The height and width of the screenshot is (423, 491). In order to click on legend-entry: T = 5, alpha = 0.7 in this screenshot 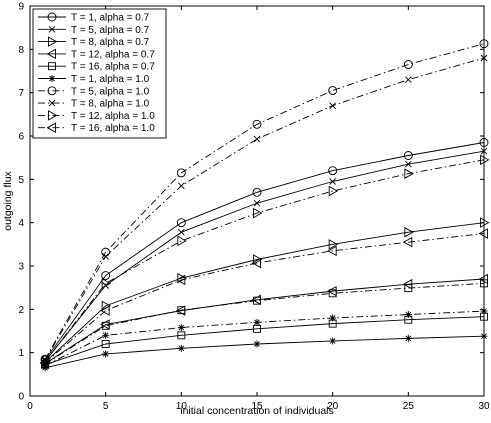, I will do `click(94, 30)`.